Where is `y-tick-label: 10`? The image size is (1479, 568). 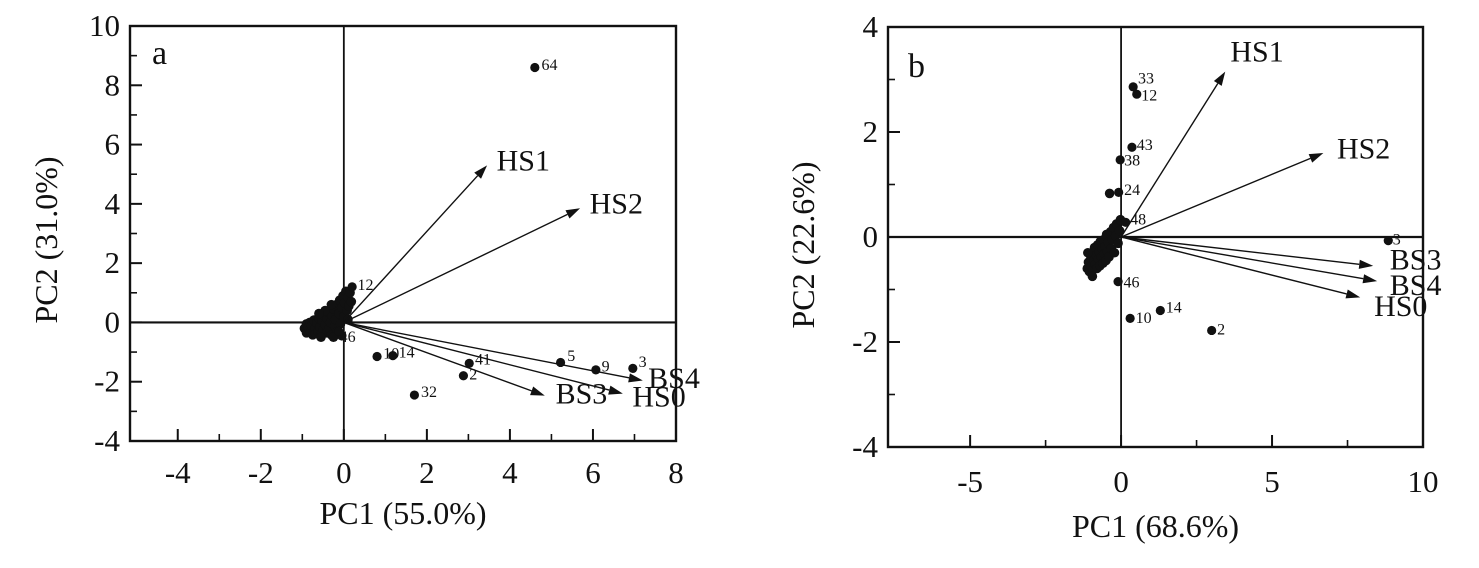 y-tick-label: 10 is located at coordinates (104, 25).